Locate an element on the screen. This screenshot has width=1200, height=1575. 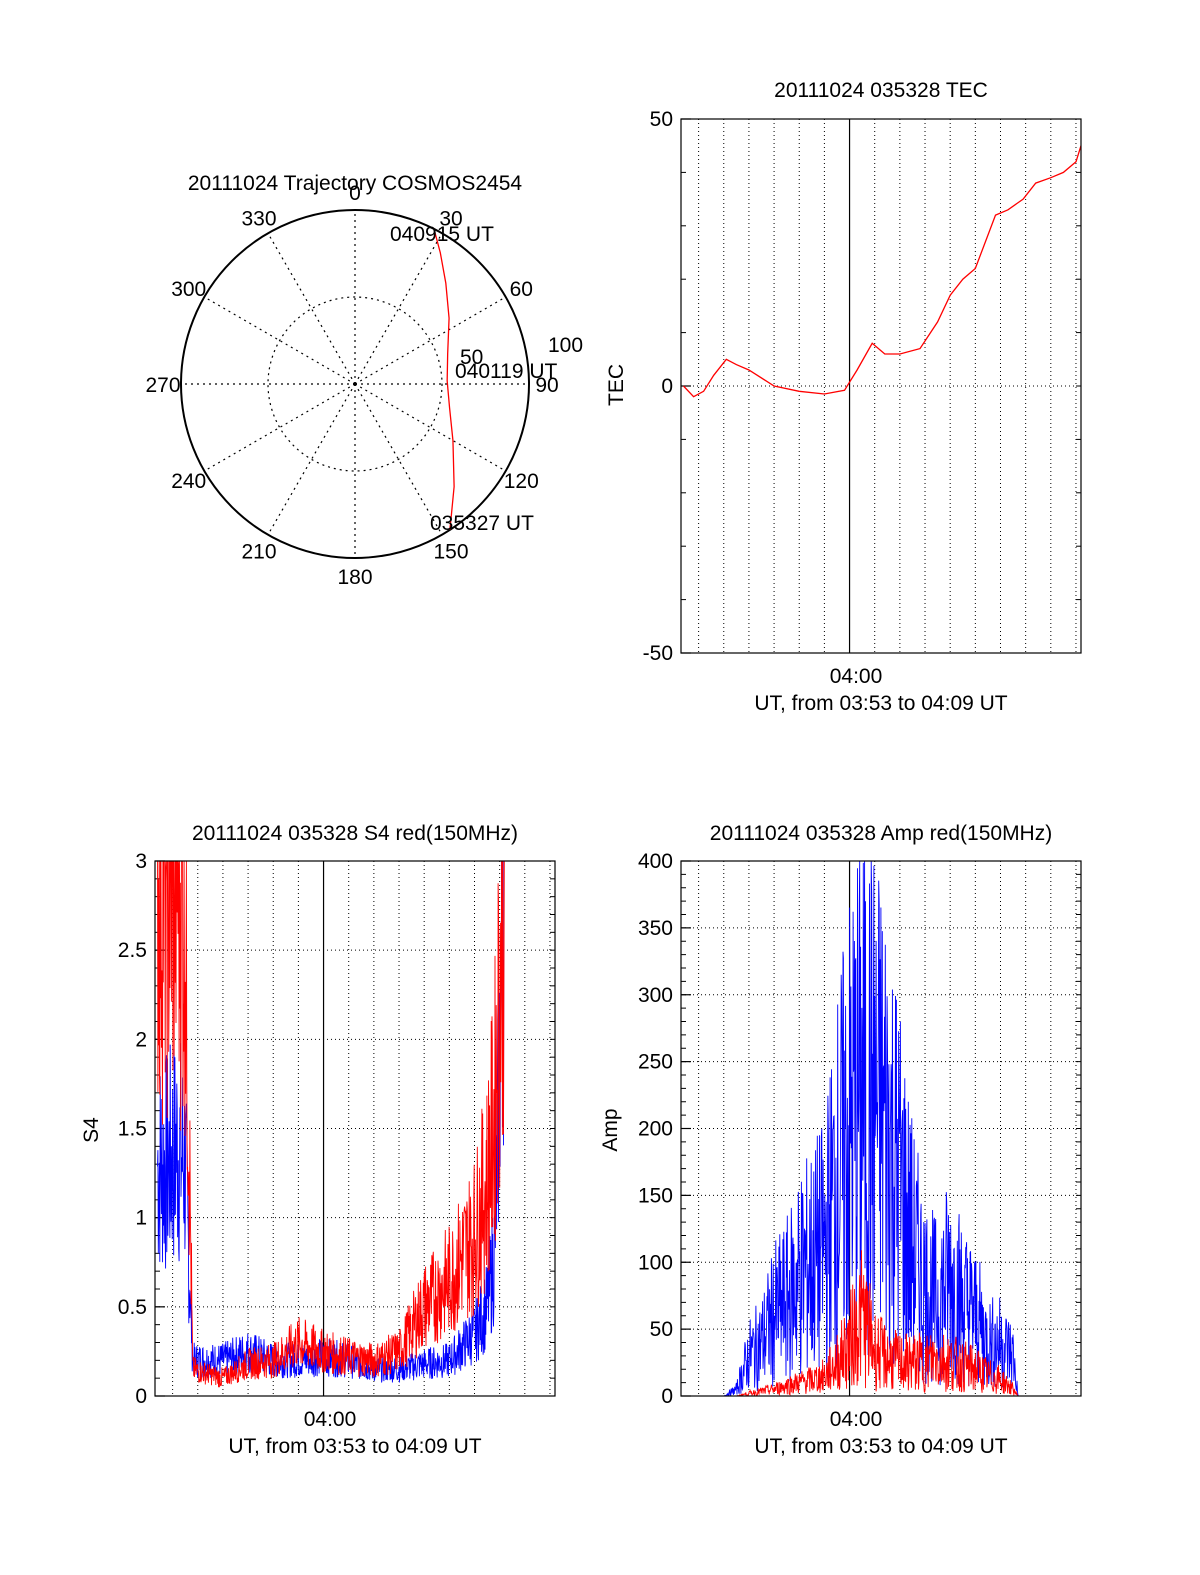
s4-y-tick-label: 1 is located at coordinates (141, 1218).